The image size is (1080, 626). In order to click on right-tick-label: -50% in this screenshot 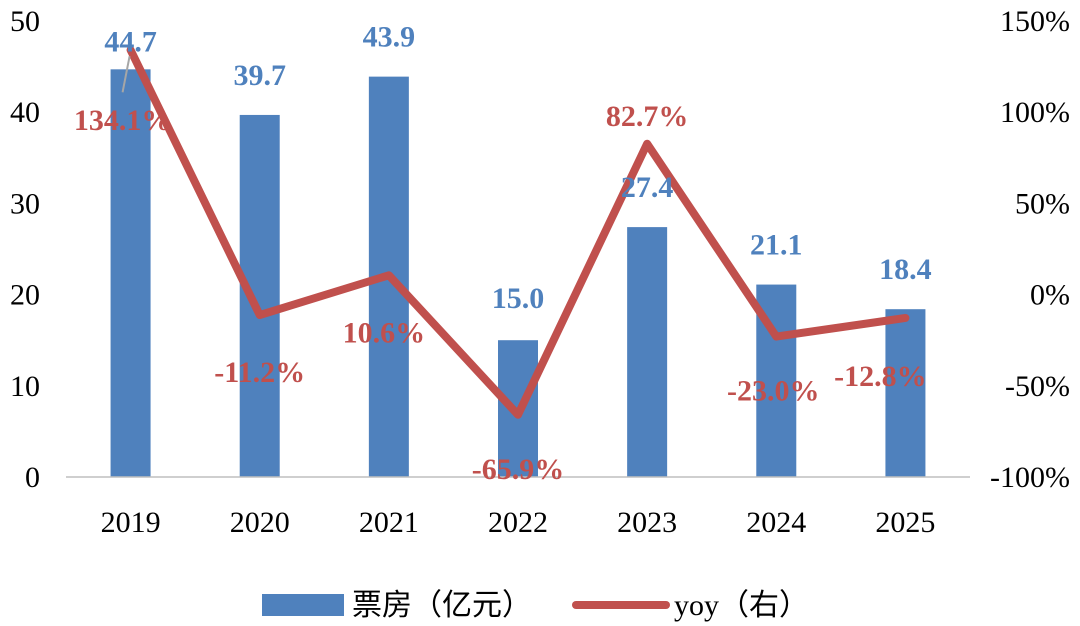, I will do `click(1037, 386)`.